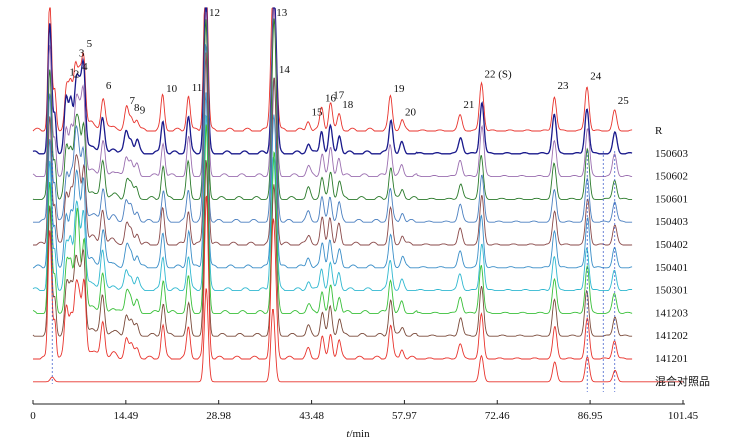 This screenshot has height=445, width=730. I want to click on peak-label: 23, so click(564, 86).